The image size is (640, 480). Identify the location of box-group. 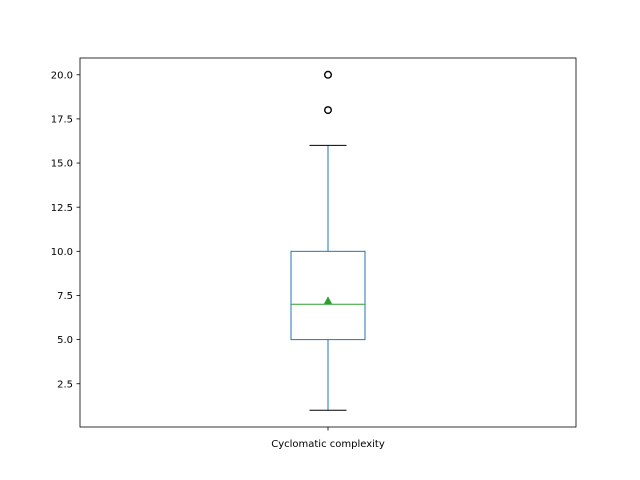
(328, 240).